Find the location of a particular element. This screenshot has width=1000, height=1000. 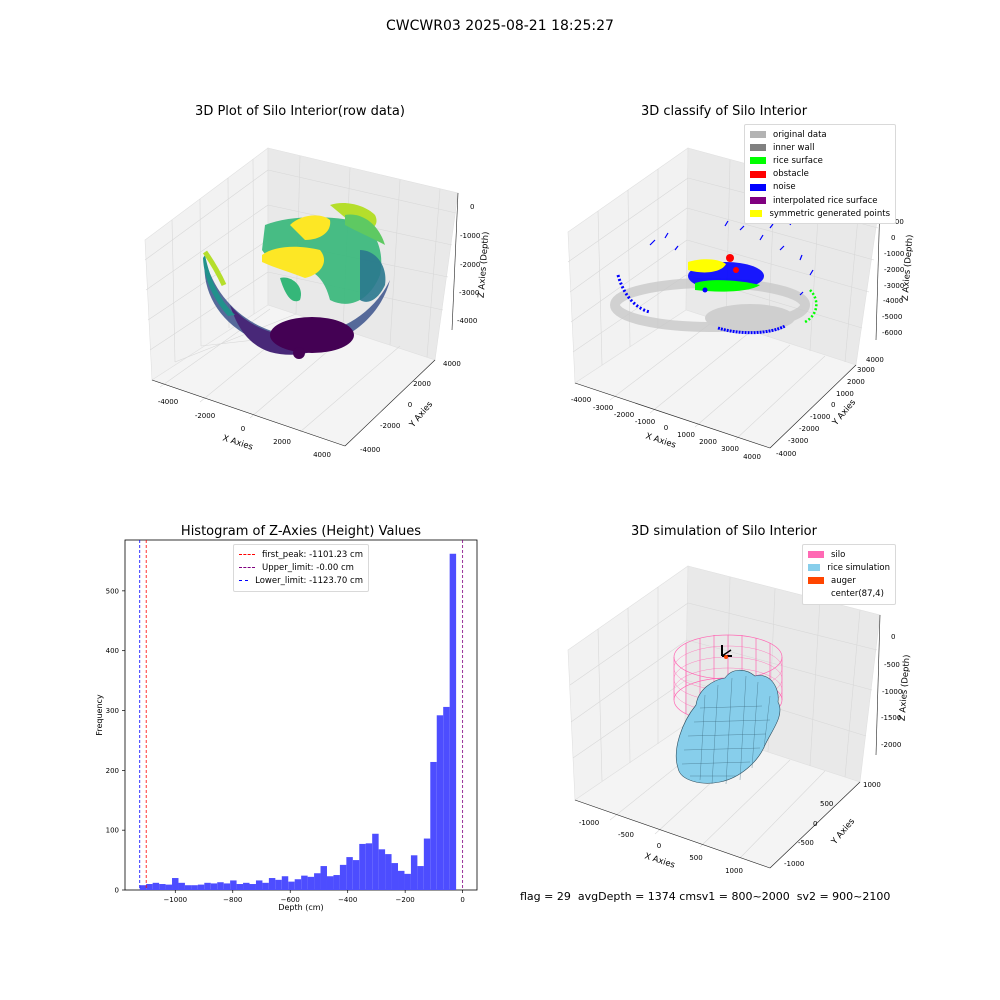

legend-label: auger is located at coordinates (843, 580).